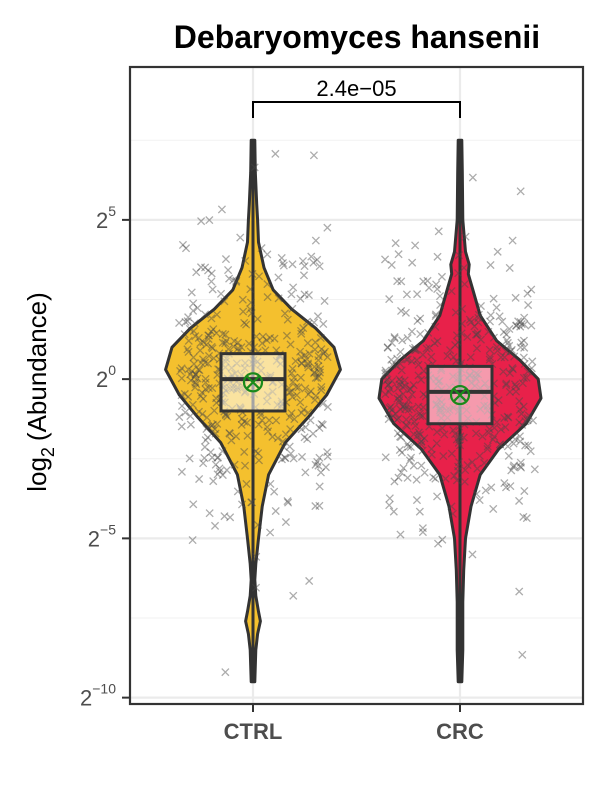  I want to click on mean-marker, so click(460, 395).